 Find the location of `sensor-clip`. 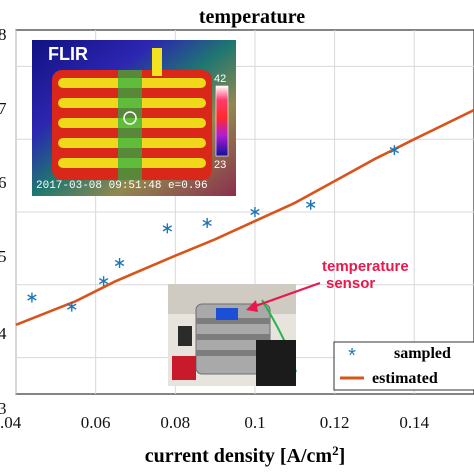

sensor-clip is located at coordinates (227, 314).